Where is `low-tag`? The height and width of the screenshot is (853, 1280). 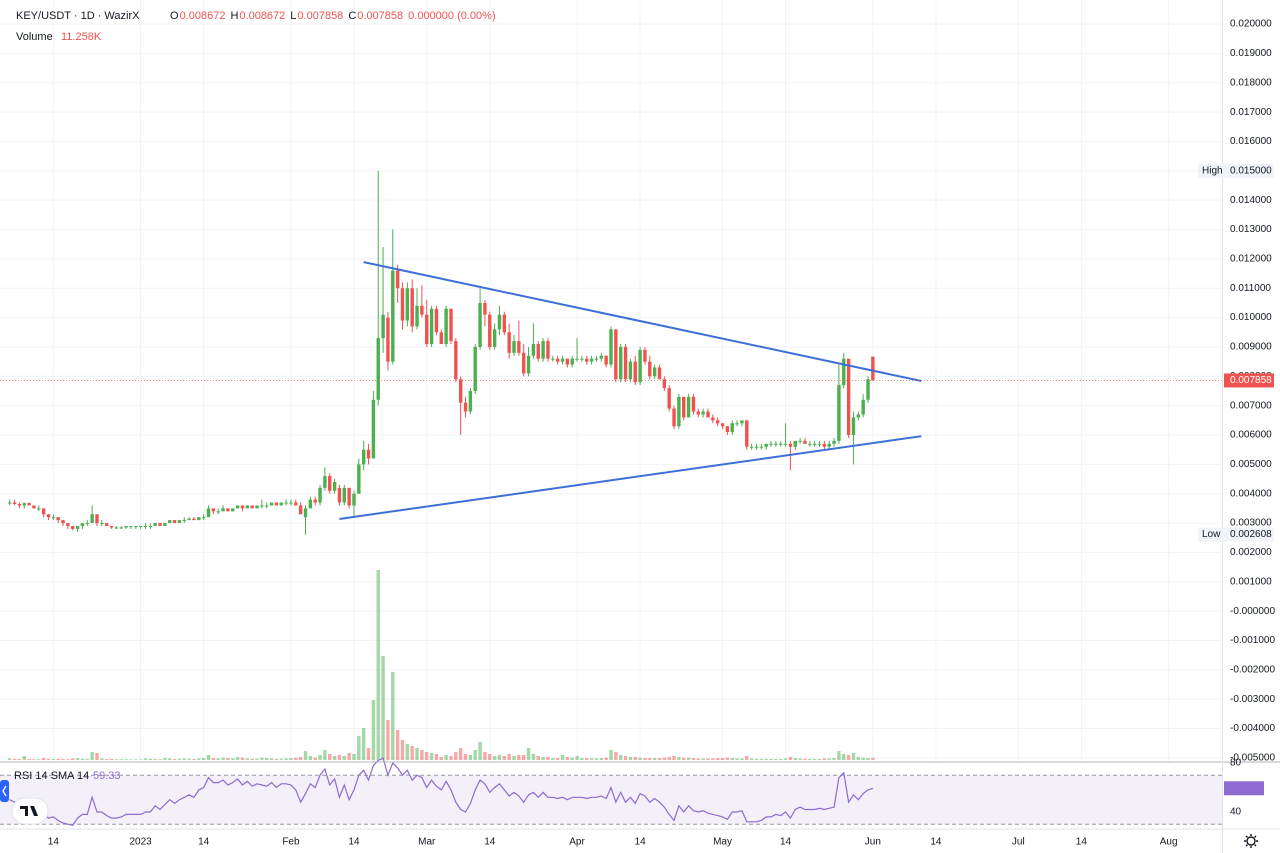 low-tag is located at coordinates (1236, 534).